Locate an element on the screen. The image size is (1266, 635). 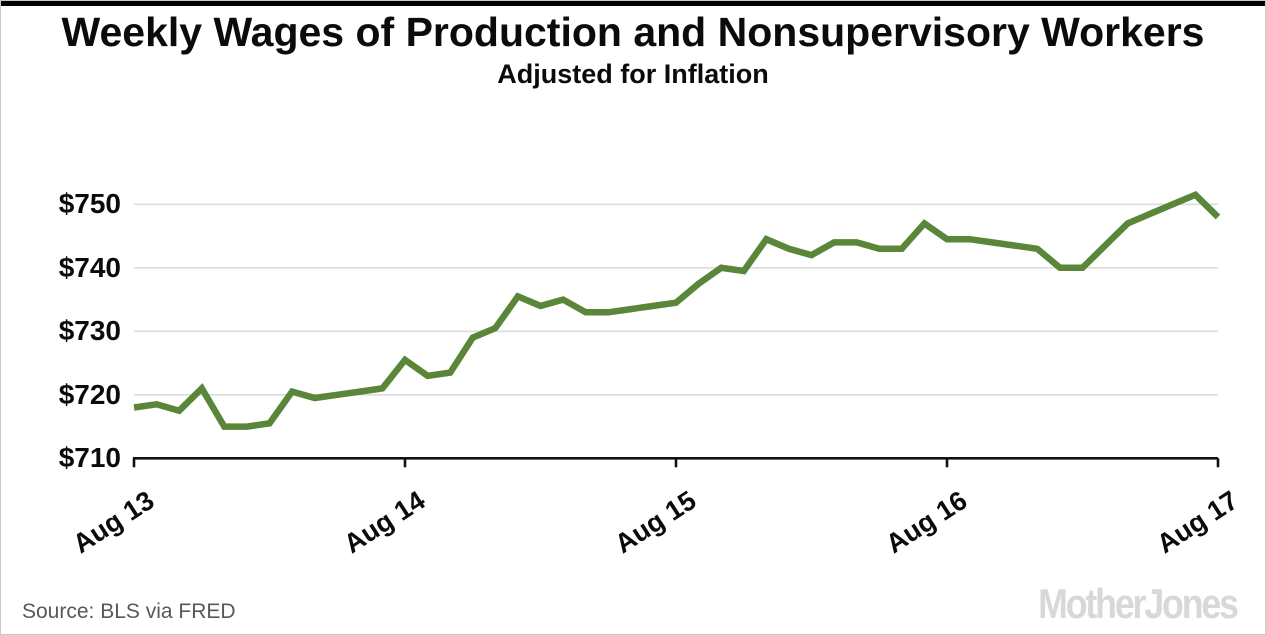
mother-jones-logo: MotherJones is located at coordinates (1138, 603).